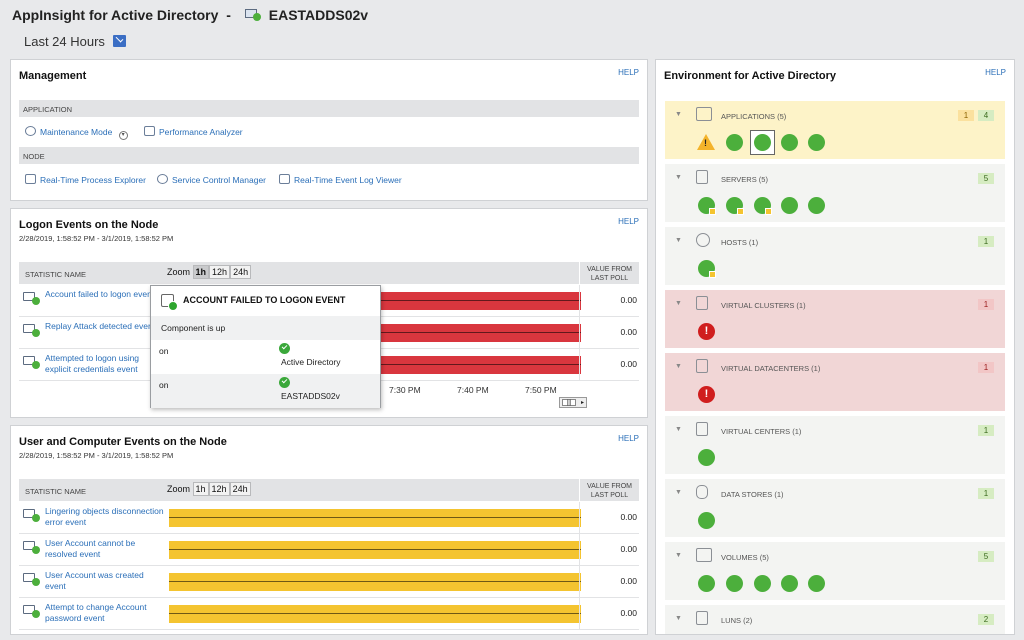 This screenshot has width=1024, height=640. I want to click on maintenance-mode-link: Maintenance Mode ▾, so click(76, 133).